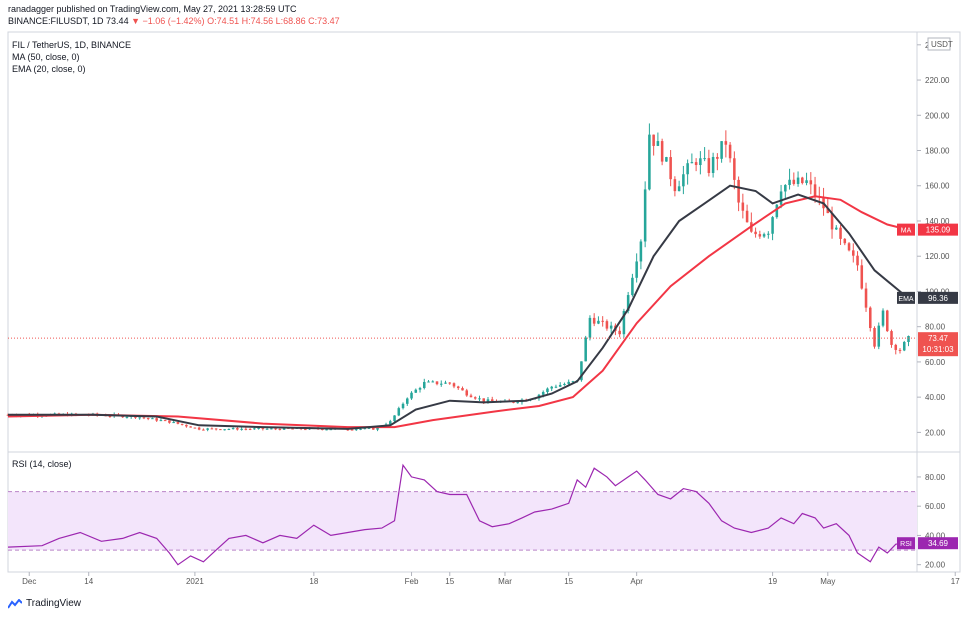  I want to click on time-tick-label: 17, so click(955, 581).